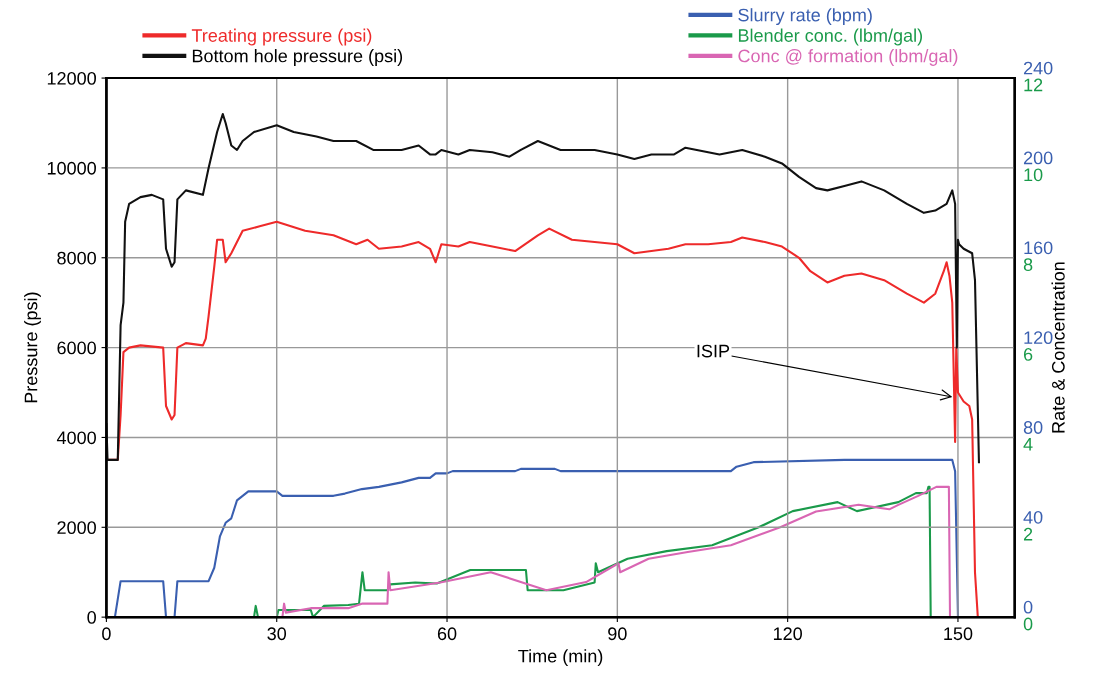  What do you see at coordinates (1038, 338) in the screenshot?
I see `y2-tick-label: 120` at bounding box center [1038, 338].